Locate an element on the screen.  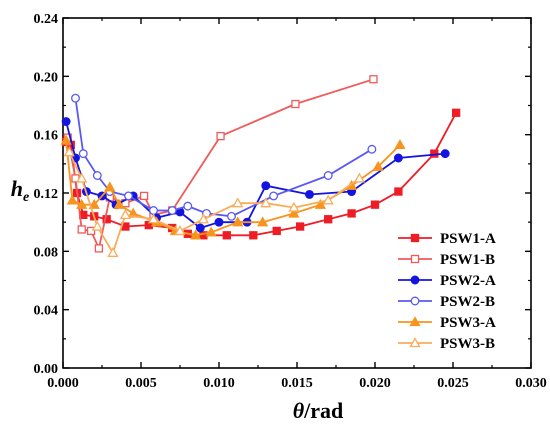
legend-item: PSW1-B is located at coordinates (446, 260).